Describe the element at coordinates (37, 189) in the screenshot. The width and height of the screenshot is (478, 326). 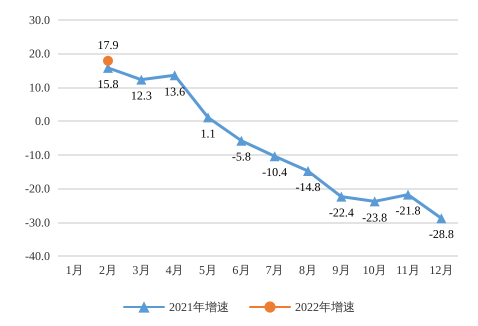
I see `y-tick-label: -20.0` at that location.